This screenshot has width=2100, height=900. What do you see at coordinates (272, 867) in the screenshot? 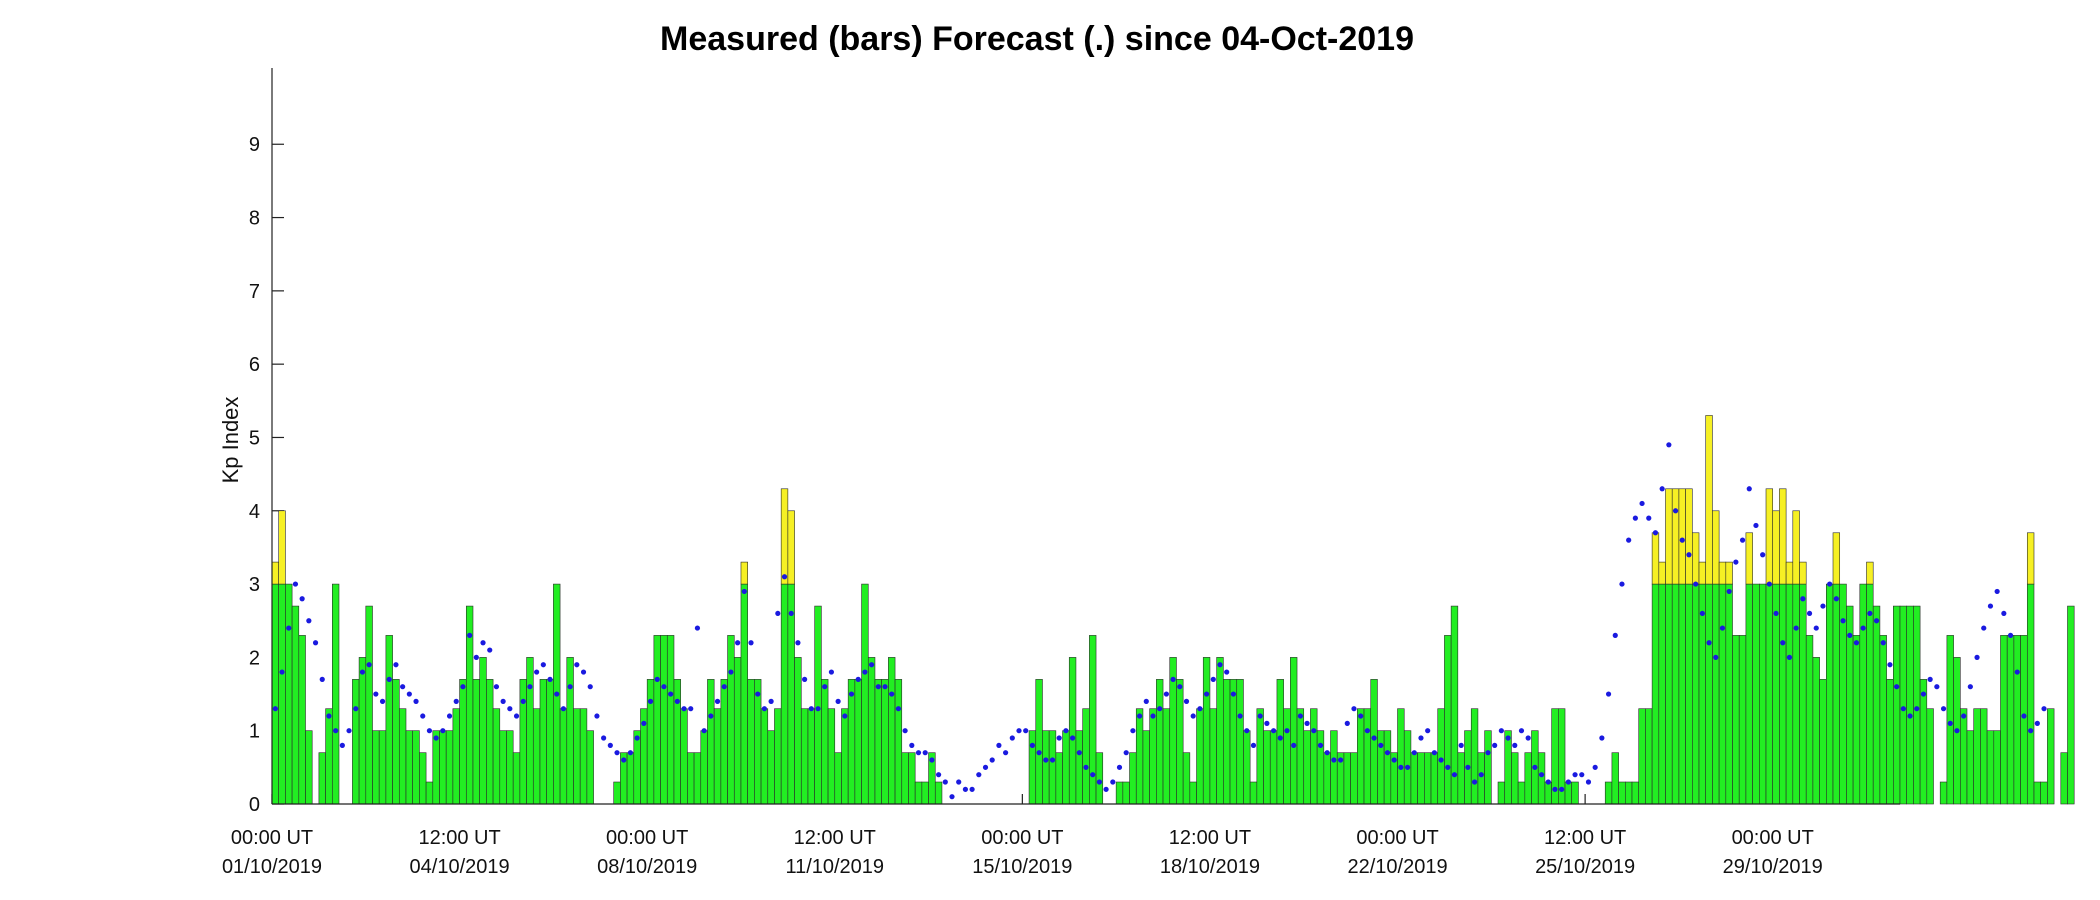
I see `x-tick-date-label: 01/10/2019` at bounding box center [272, 867].